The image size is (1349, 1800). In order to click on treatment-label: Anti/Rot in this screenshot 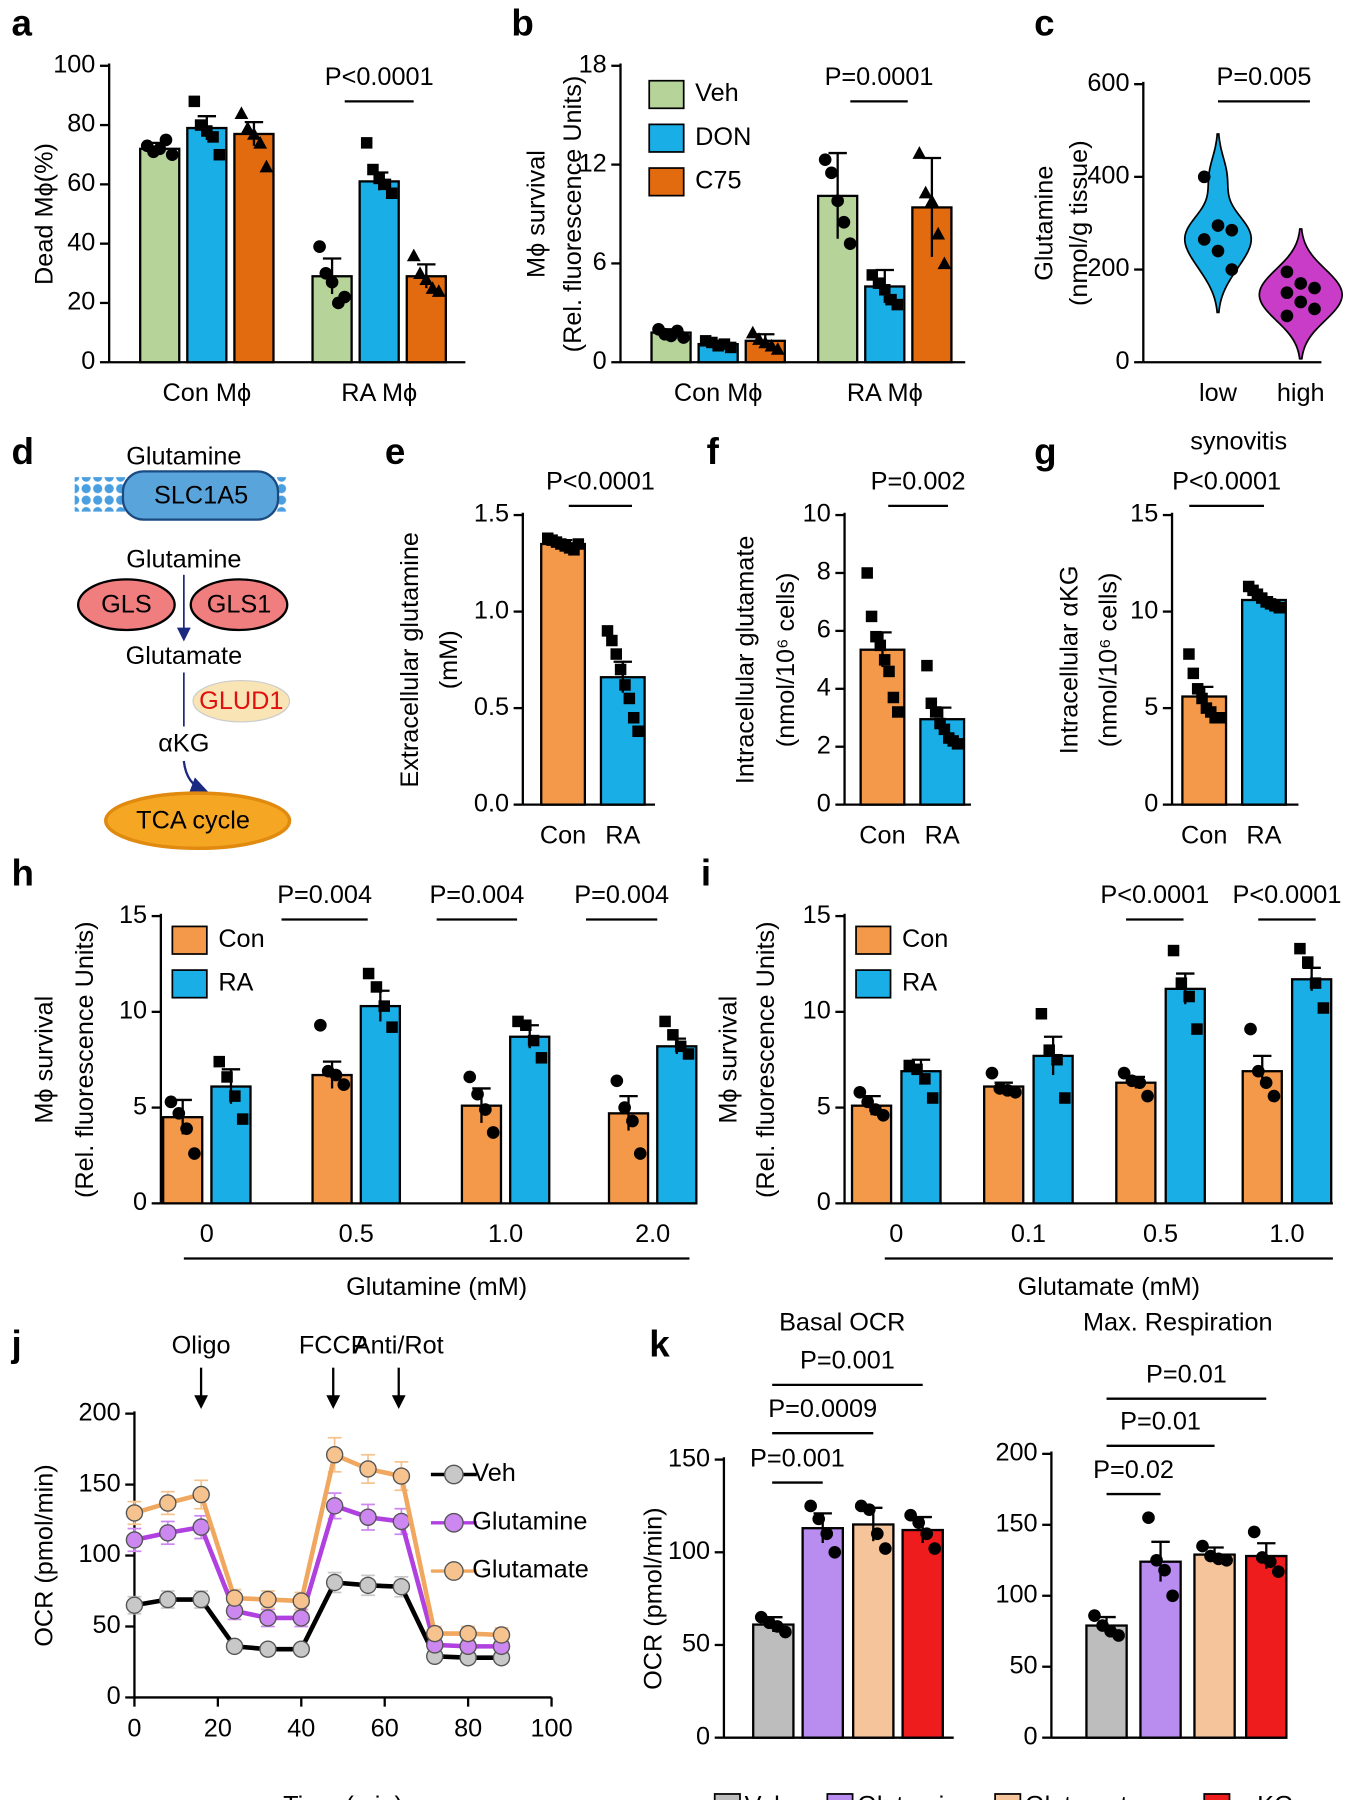, I will do `click(399, 1346)`.